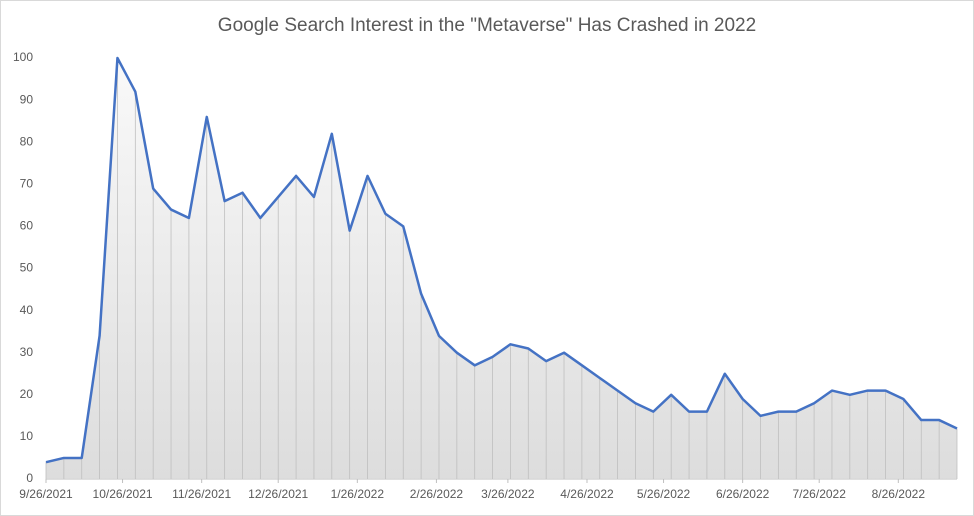 The image size is (974, 516). What do you see at coordinates (46, 494) in the screenshot?
I see `x-tick-label: 9/26/2021` at bounding box center [46, 494].